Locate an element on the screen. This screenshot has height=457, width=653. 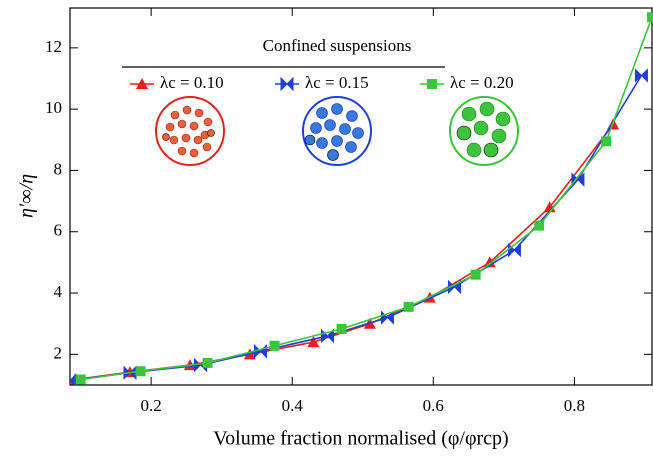
icon-red is located at coordinates (190, 131).